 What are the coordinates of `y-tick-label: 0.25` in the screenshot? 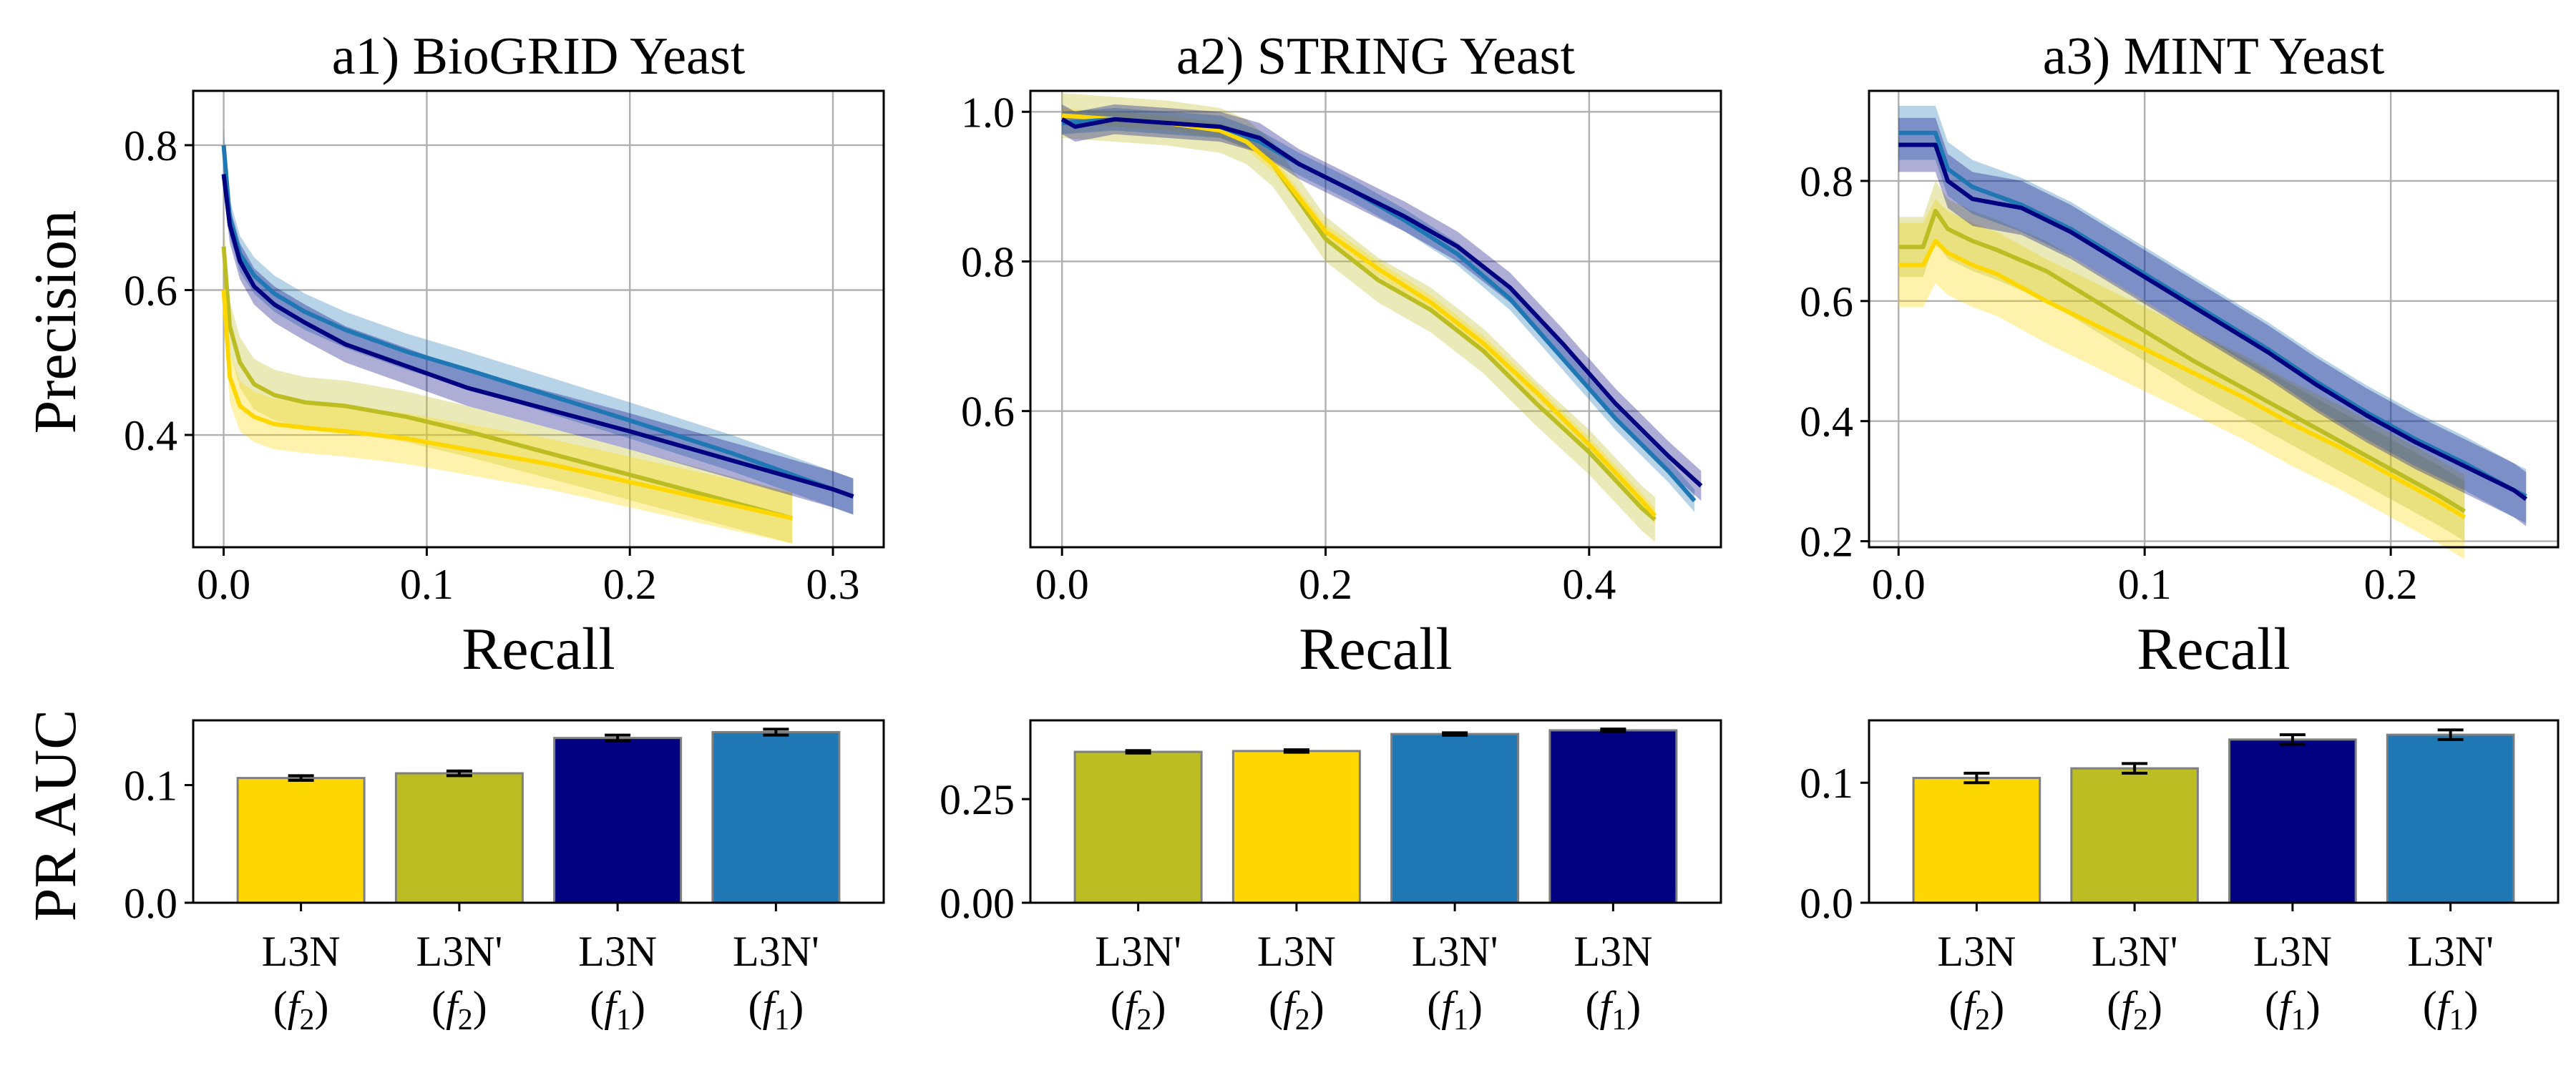 It's located at (977, 800).